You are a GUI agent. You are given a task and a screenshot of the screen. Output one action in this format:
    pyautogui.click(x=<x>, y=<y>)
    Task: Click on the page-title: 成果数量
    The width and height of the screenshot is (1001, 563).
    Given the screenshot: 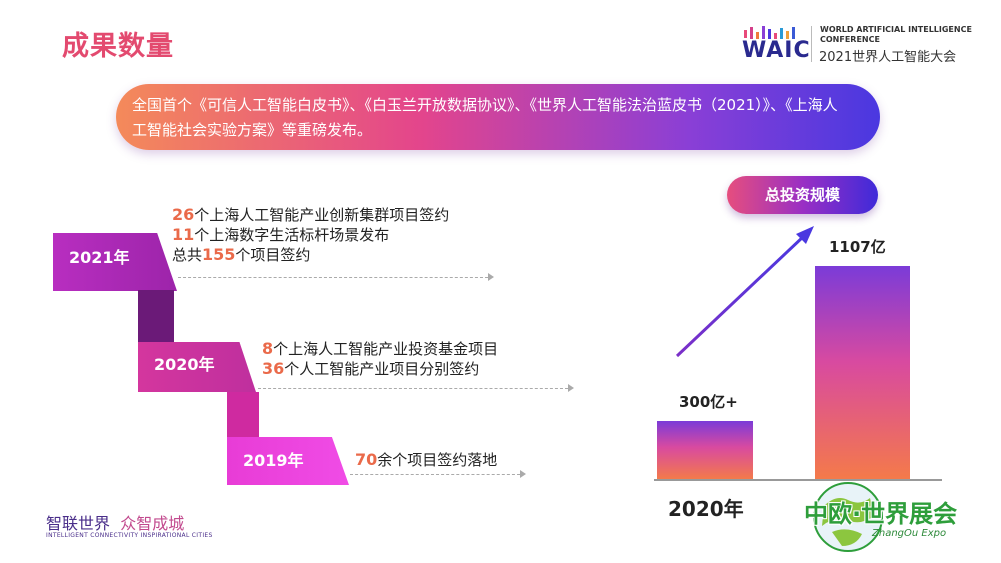 What is the action you would take?
    pyautogui.click(x=118, y=46)
    